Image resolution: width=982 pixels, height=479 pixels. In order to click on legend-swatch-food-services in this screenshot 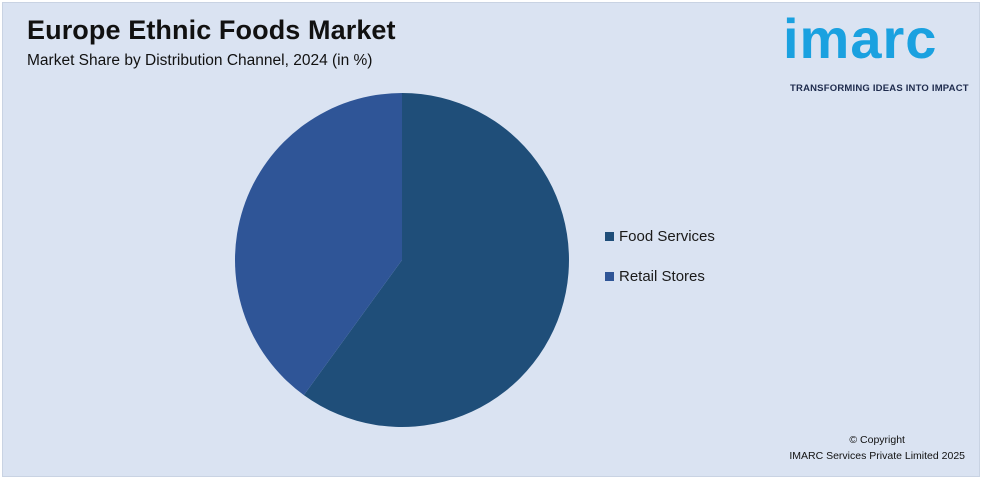, I will do `click(609, 236)`.